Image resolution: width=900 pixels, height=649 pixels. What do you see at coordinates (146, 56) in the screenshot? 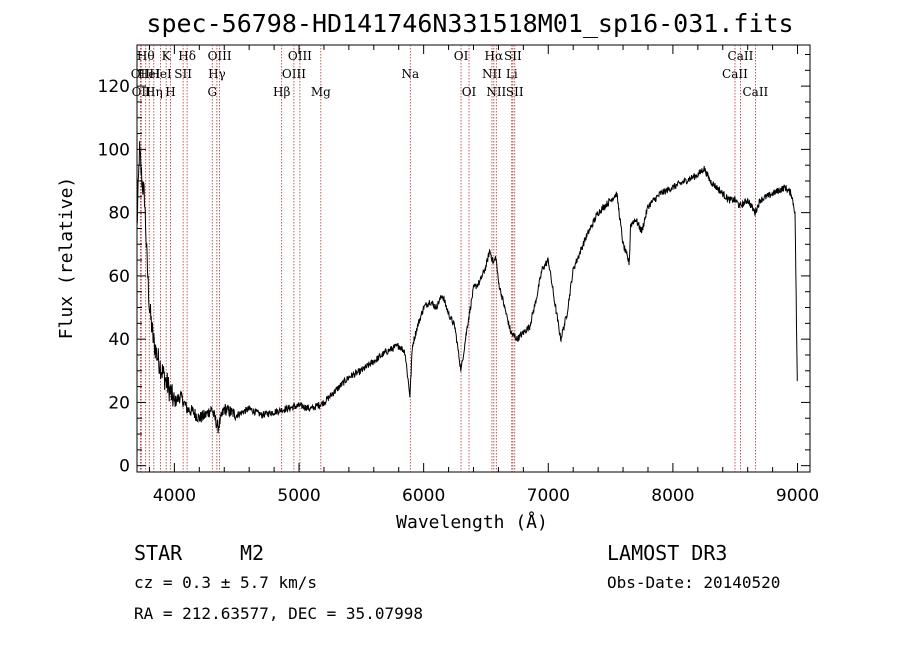
I see `line-label: Hθ` at bounding box center [146, 56].